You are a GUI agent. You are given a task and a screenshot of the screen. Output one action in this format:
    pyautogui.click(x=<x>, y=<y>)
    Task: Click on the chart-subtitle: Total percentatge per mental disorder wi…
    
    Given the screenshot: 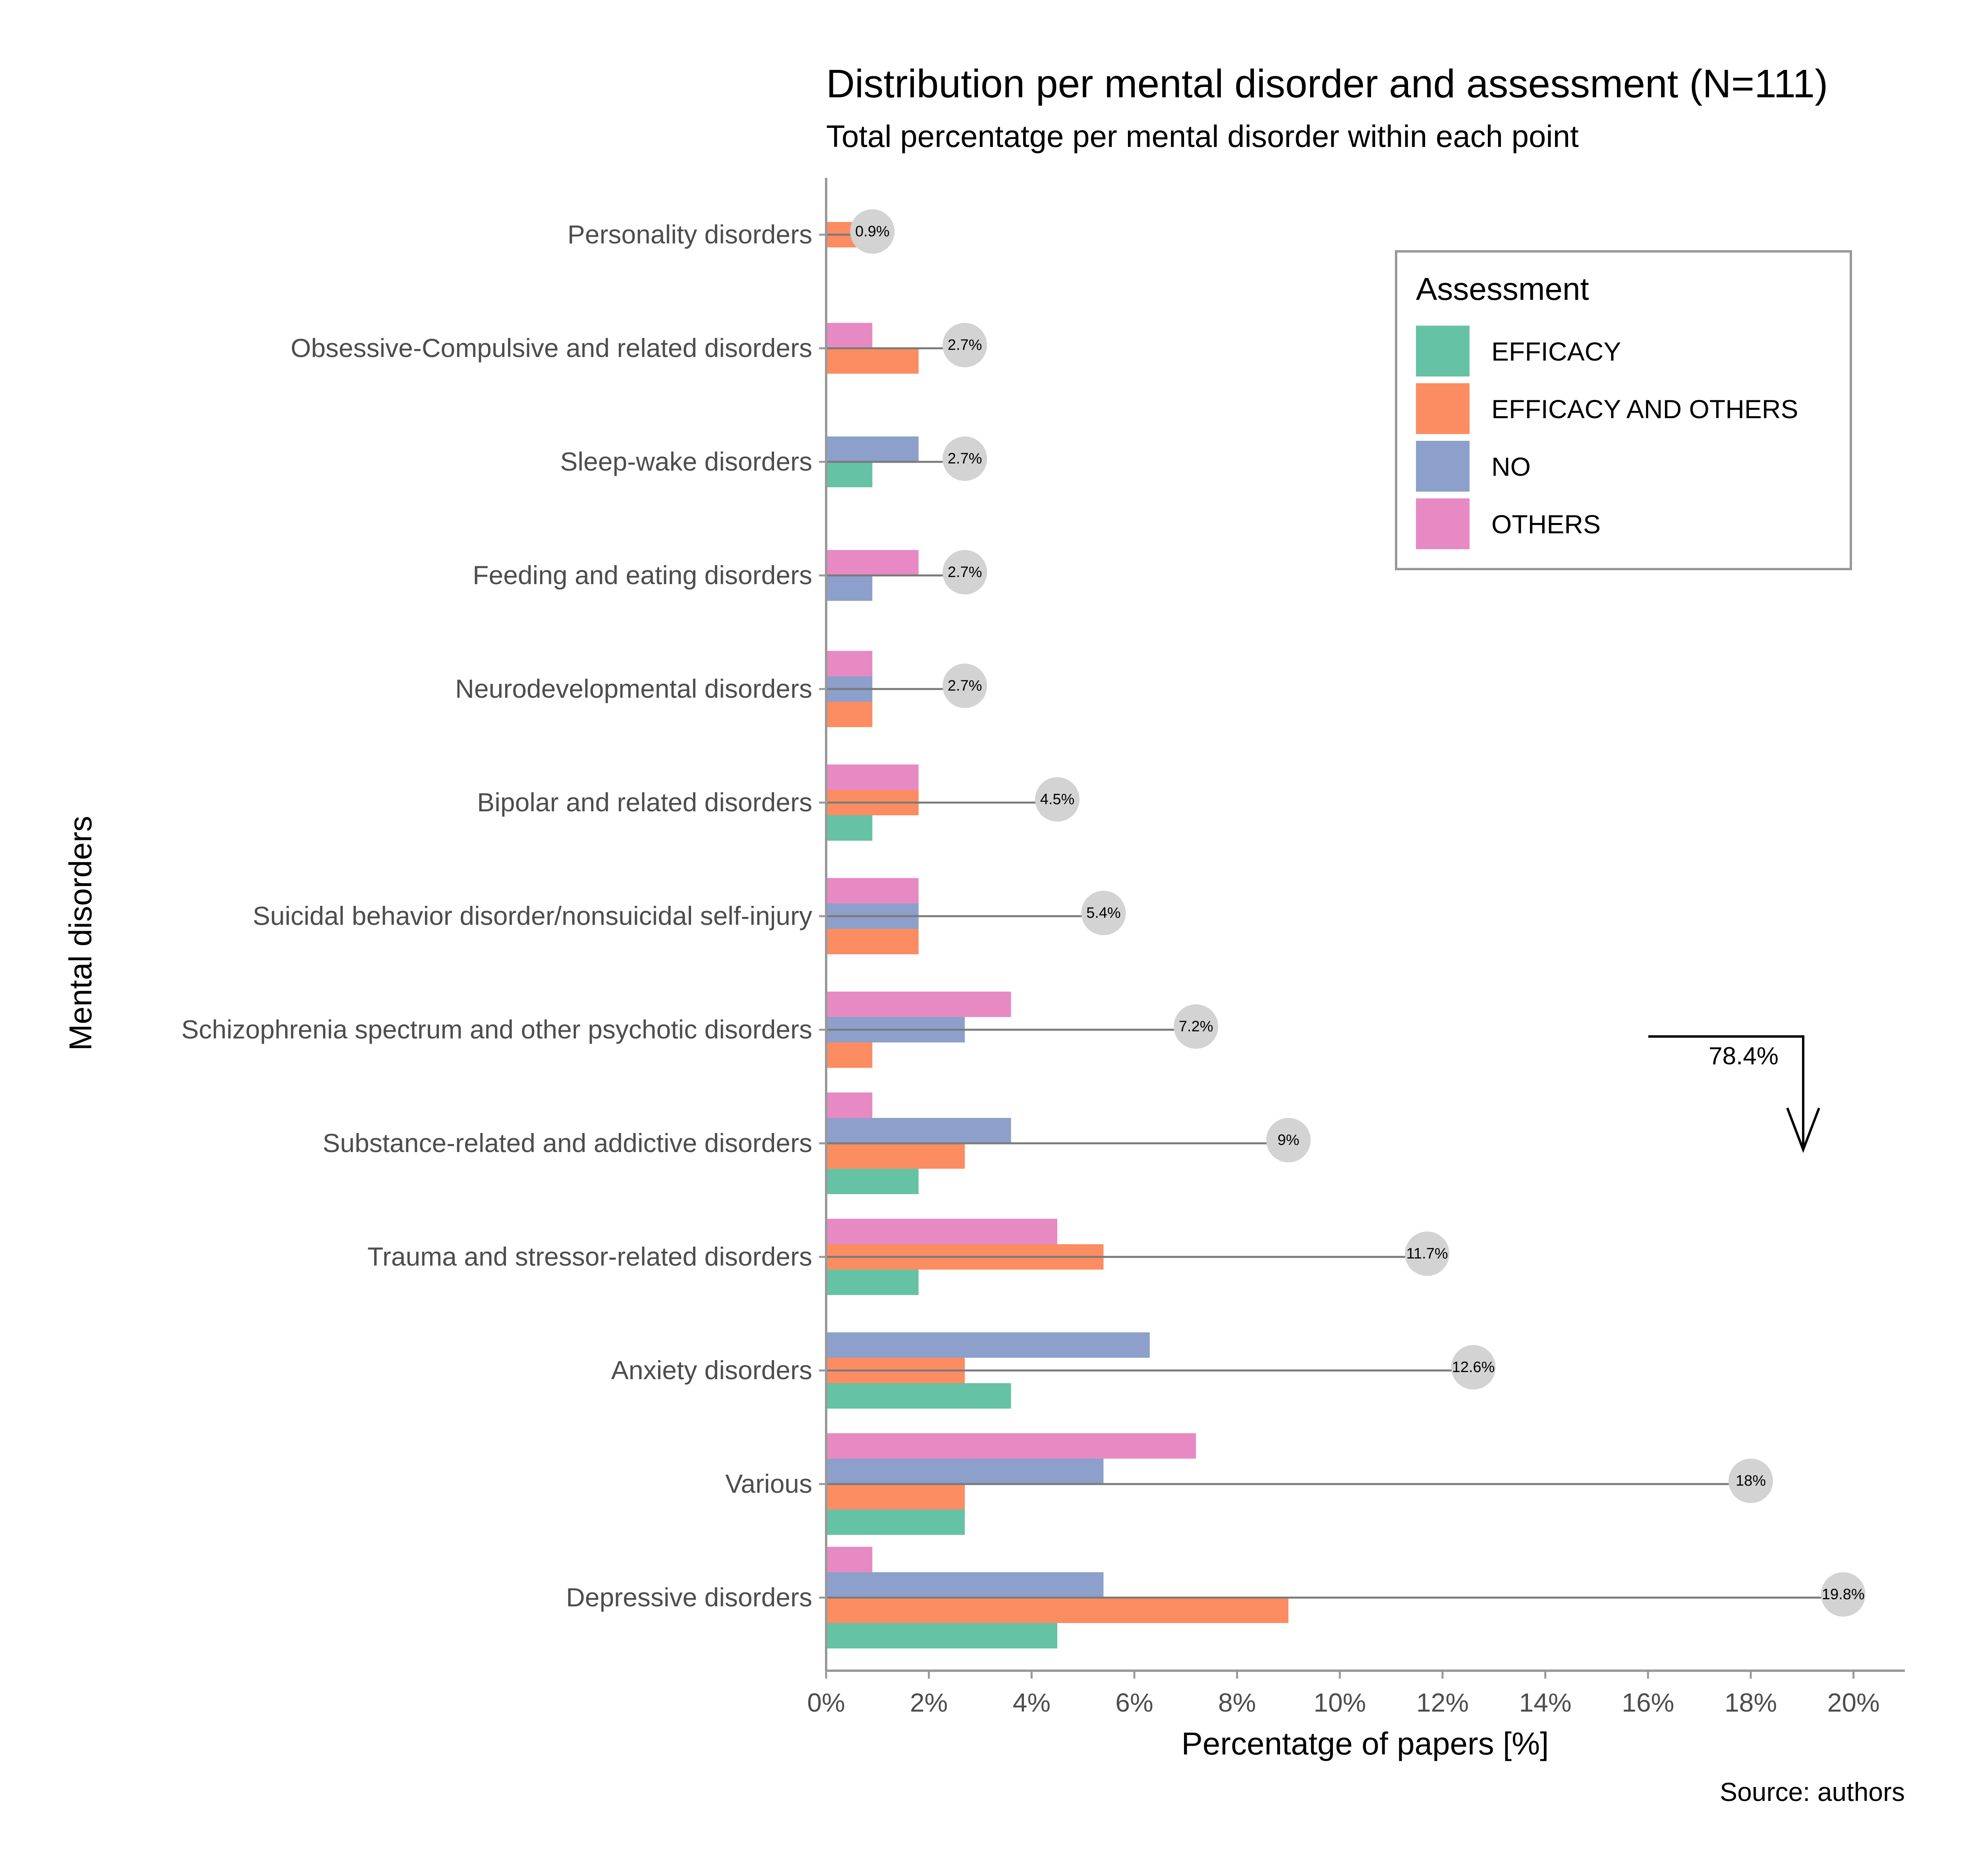 What is the action you would take?
    pyautogui.click(x=1202, y=136)
    